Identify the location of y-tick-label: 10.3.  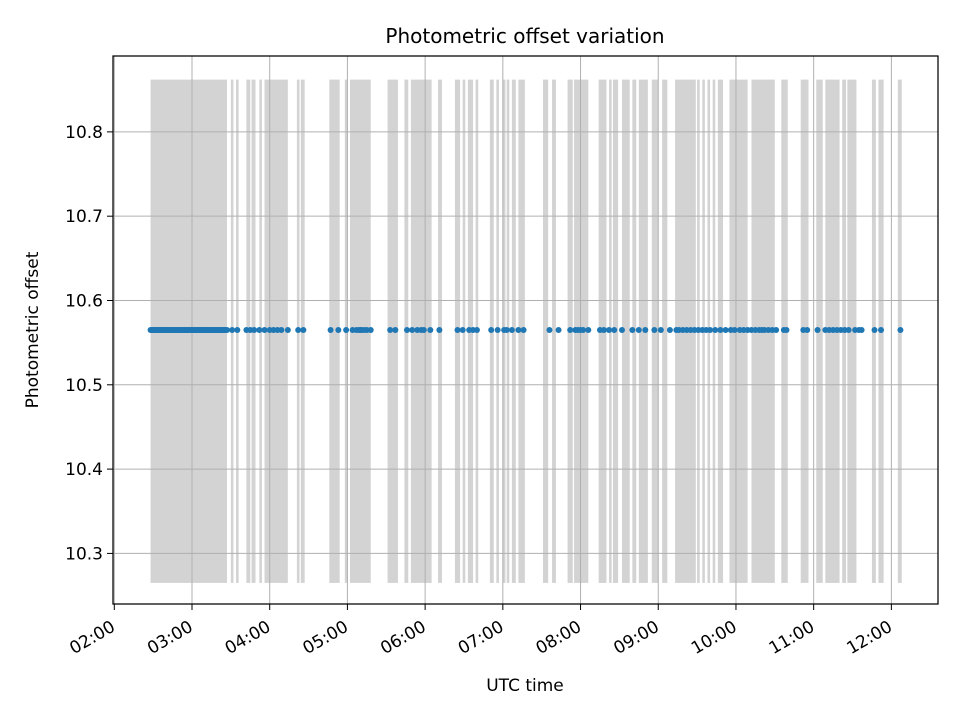
(84, 554).